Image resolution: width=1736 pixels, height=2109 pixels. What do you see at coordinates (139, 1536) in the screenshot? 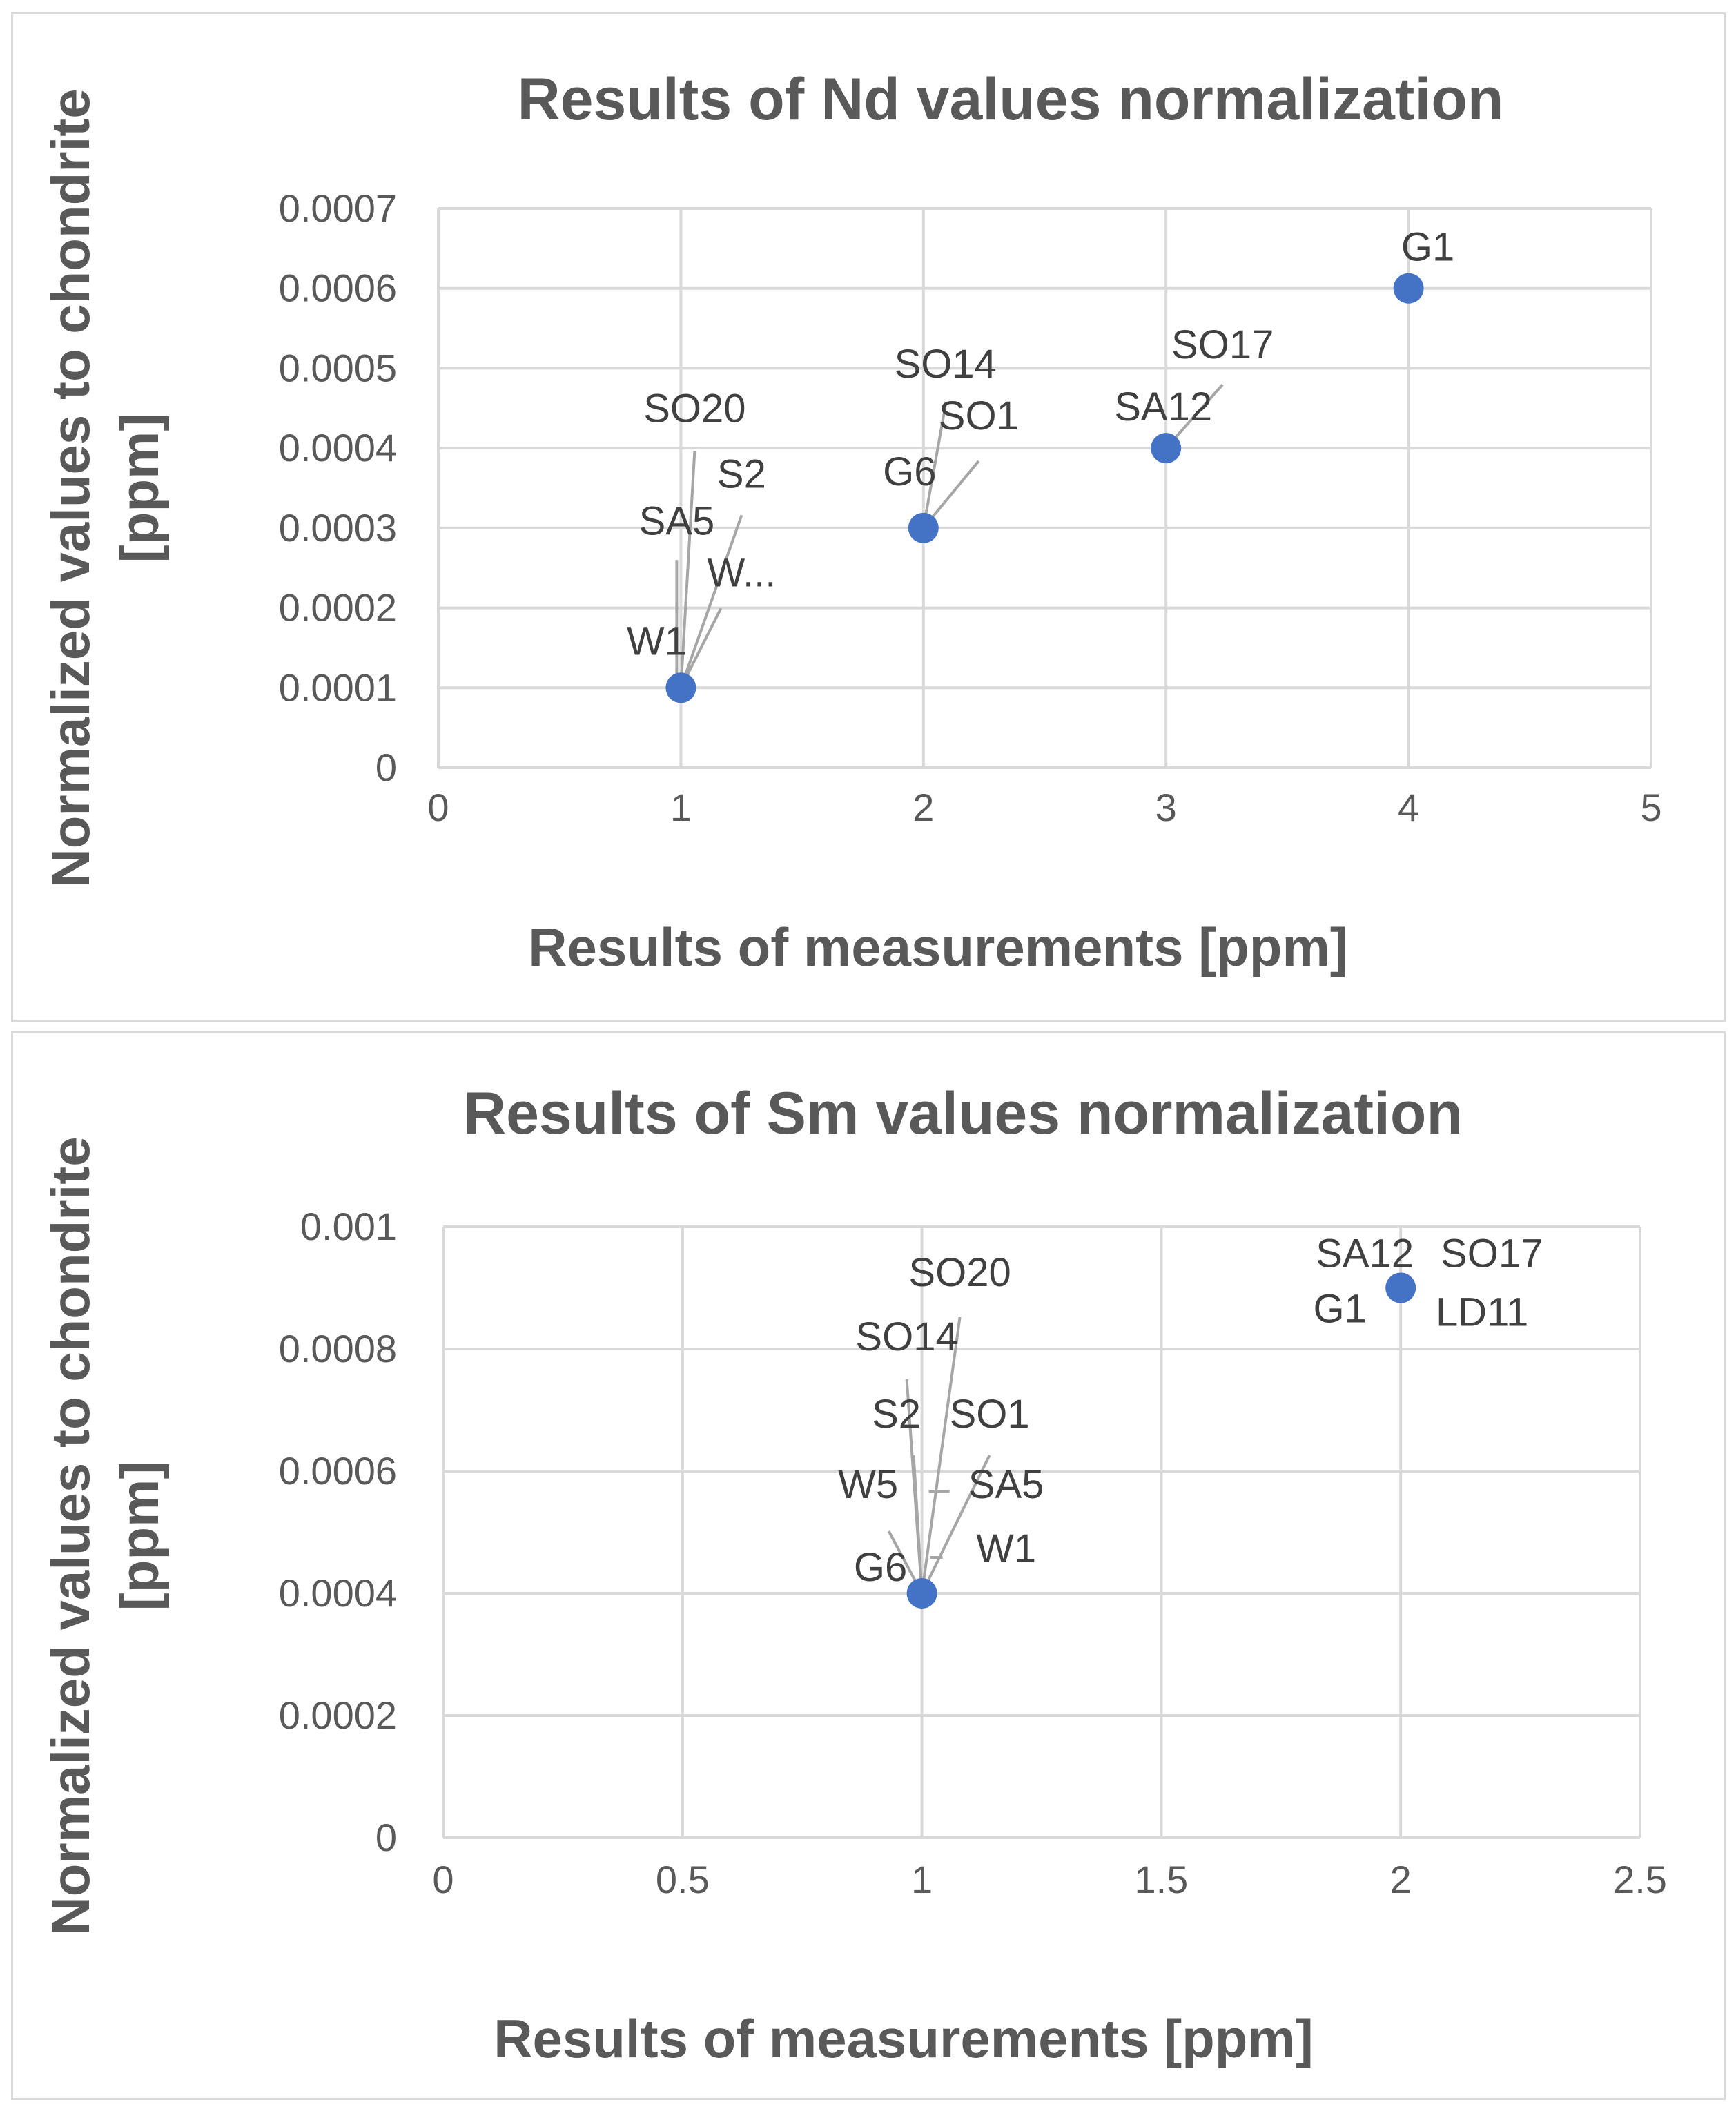
I see `sm-y-axis-title-line: [ppm]` at bounding box center [139, 1536].